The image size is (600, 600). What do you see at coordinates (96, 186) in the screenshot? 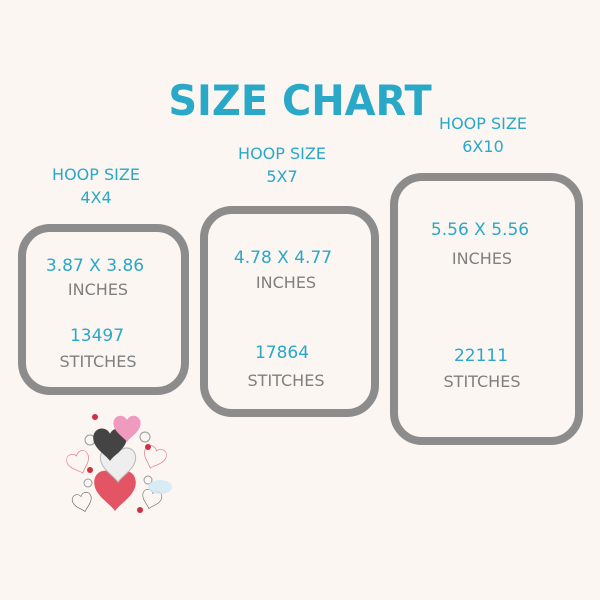
I see `hoop-label-4x4: HOOP SIZE 4X4` at bounding box center [96, 186].